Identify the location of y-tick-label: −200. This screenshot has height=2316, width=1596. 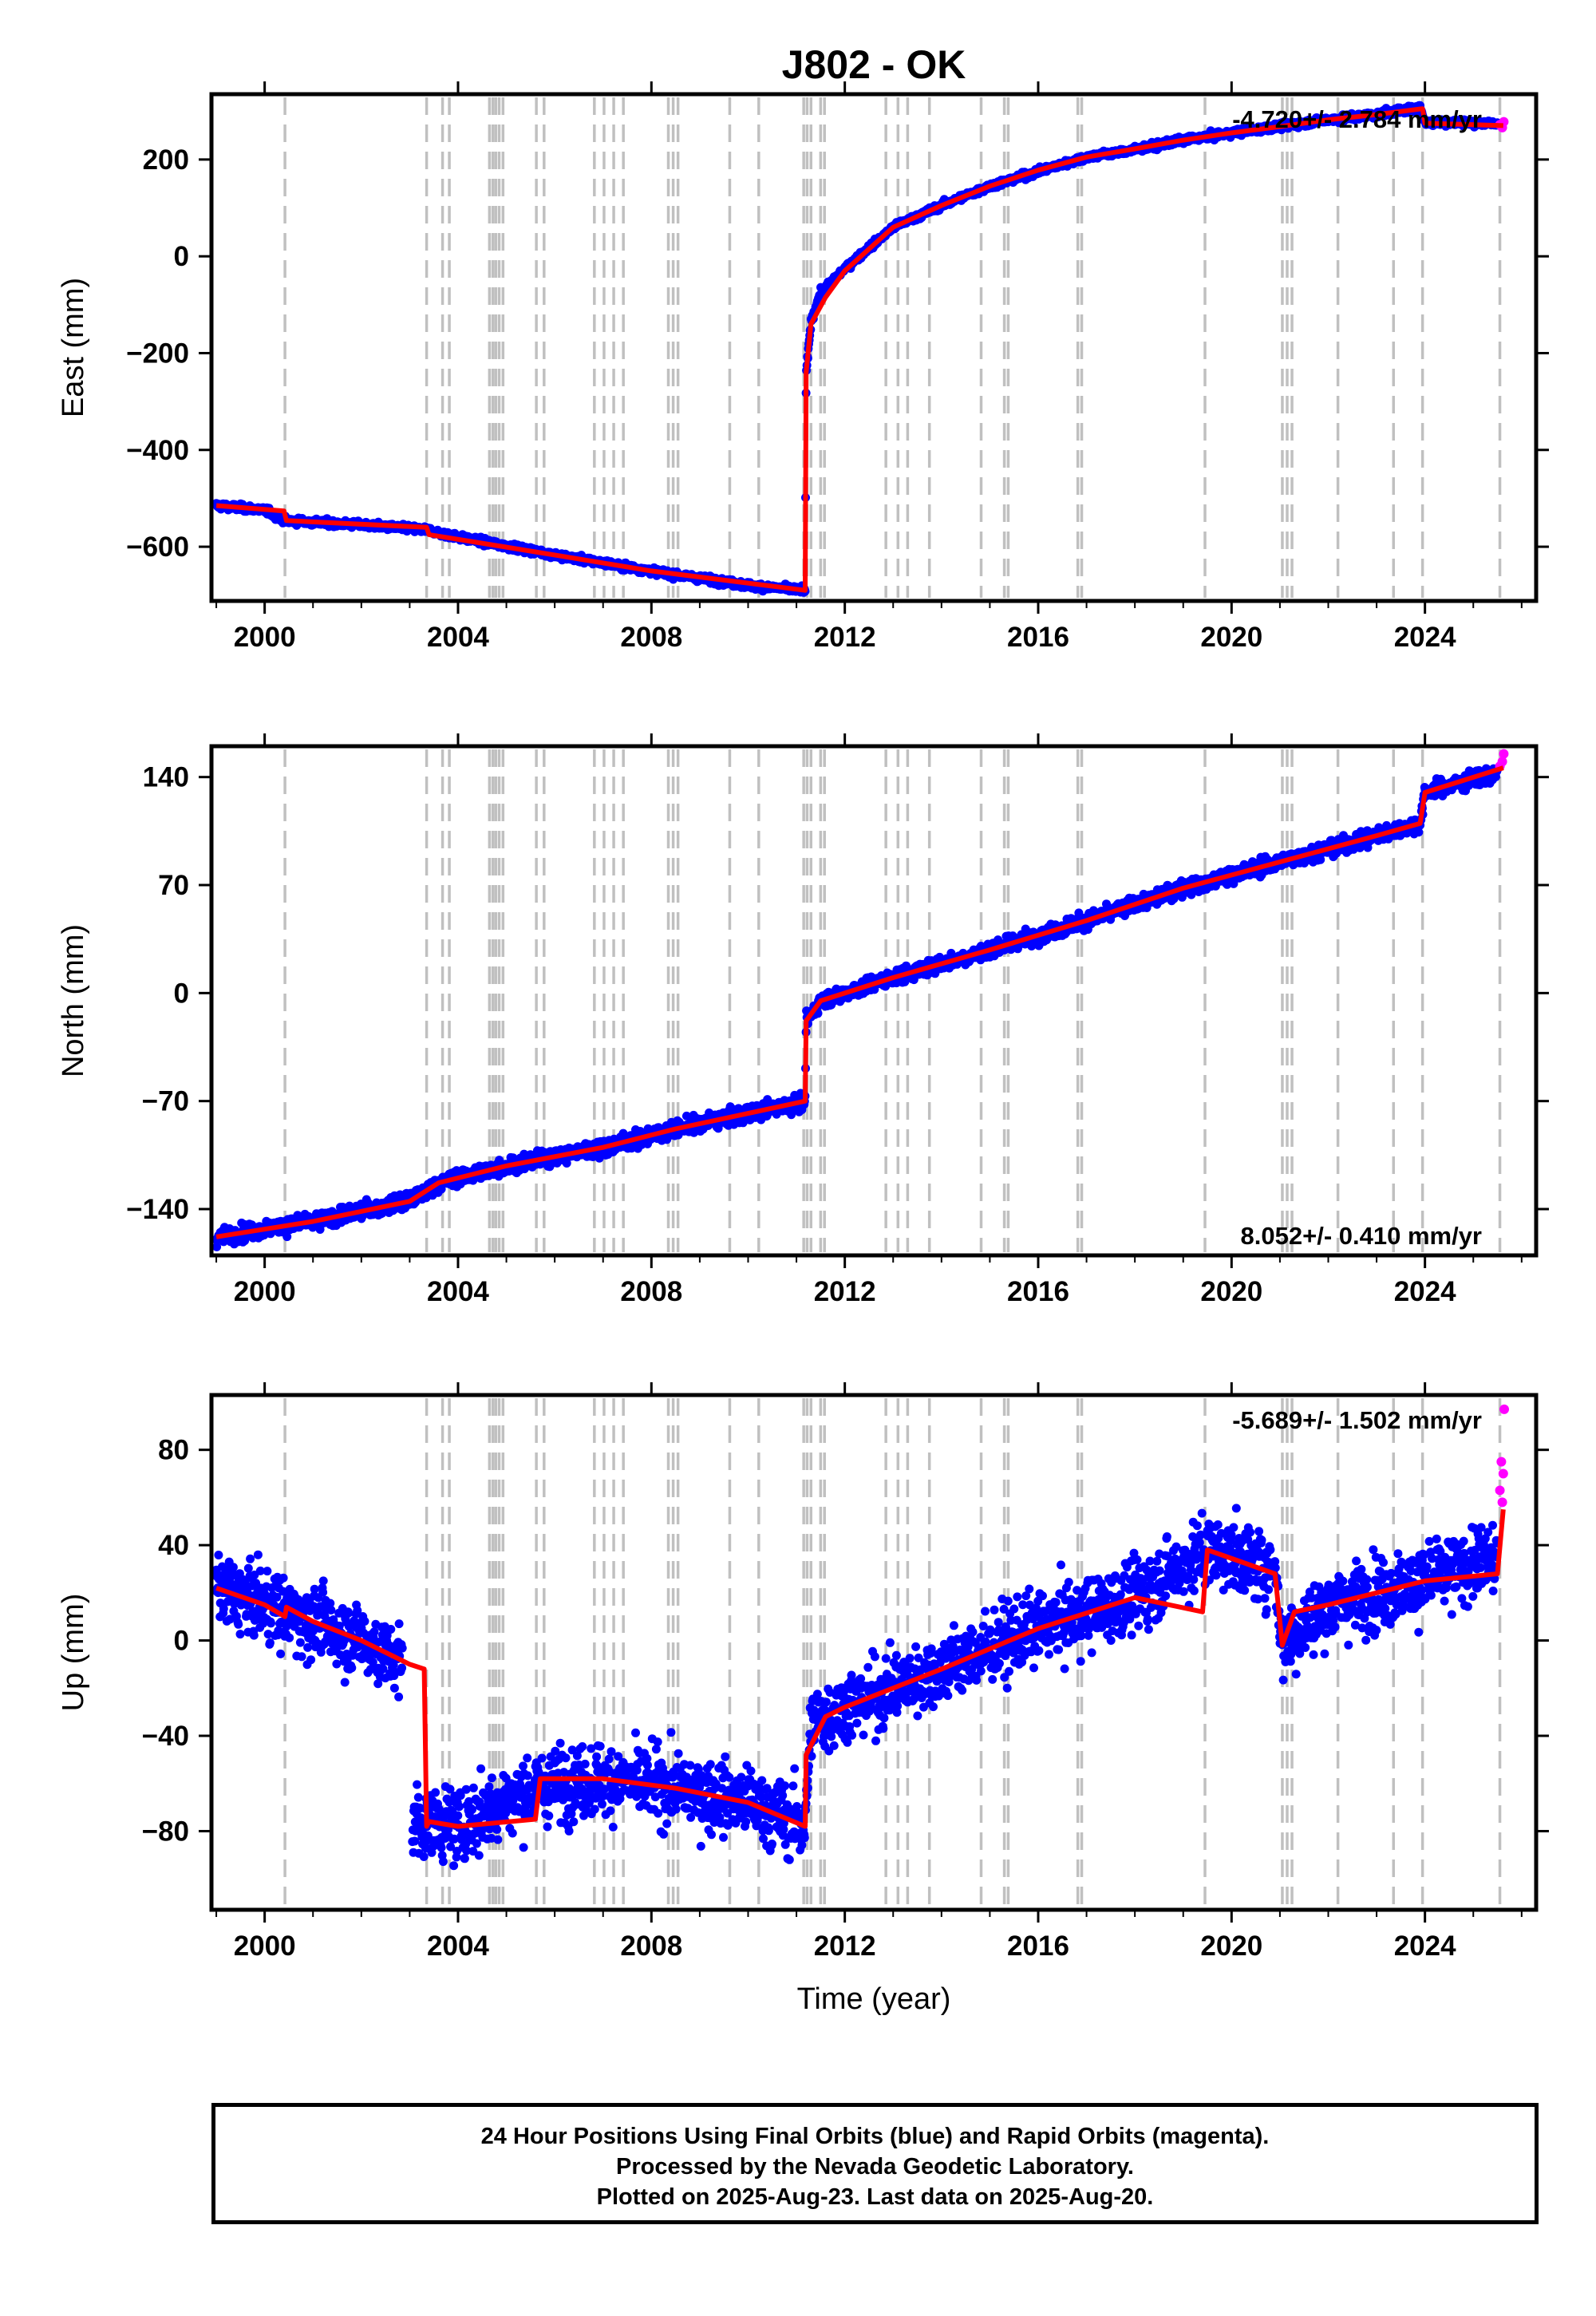
(157, 353).